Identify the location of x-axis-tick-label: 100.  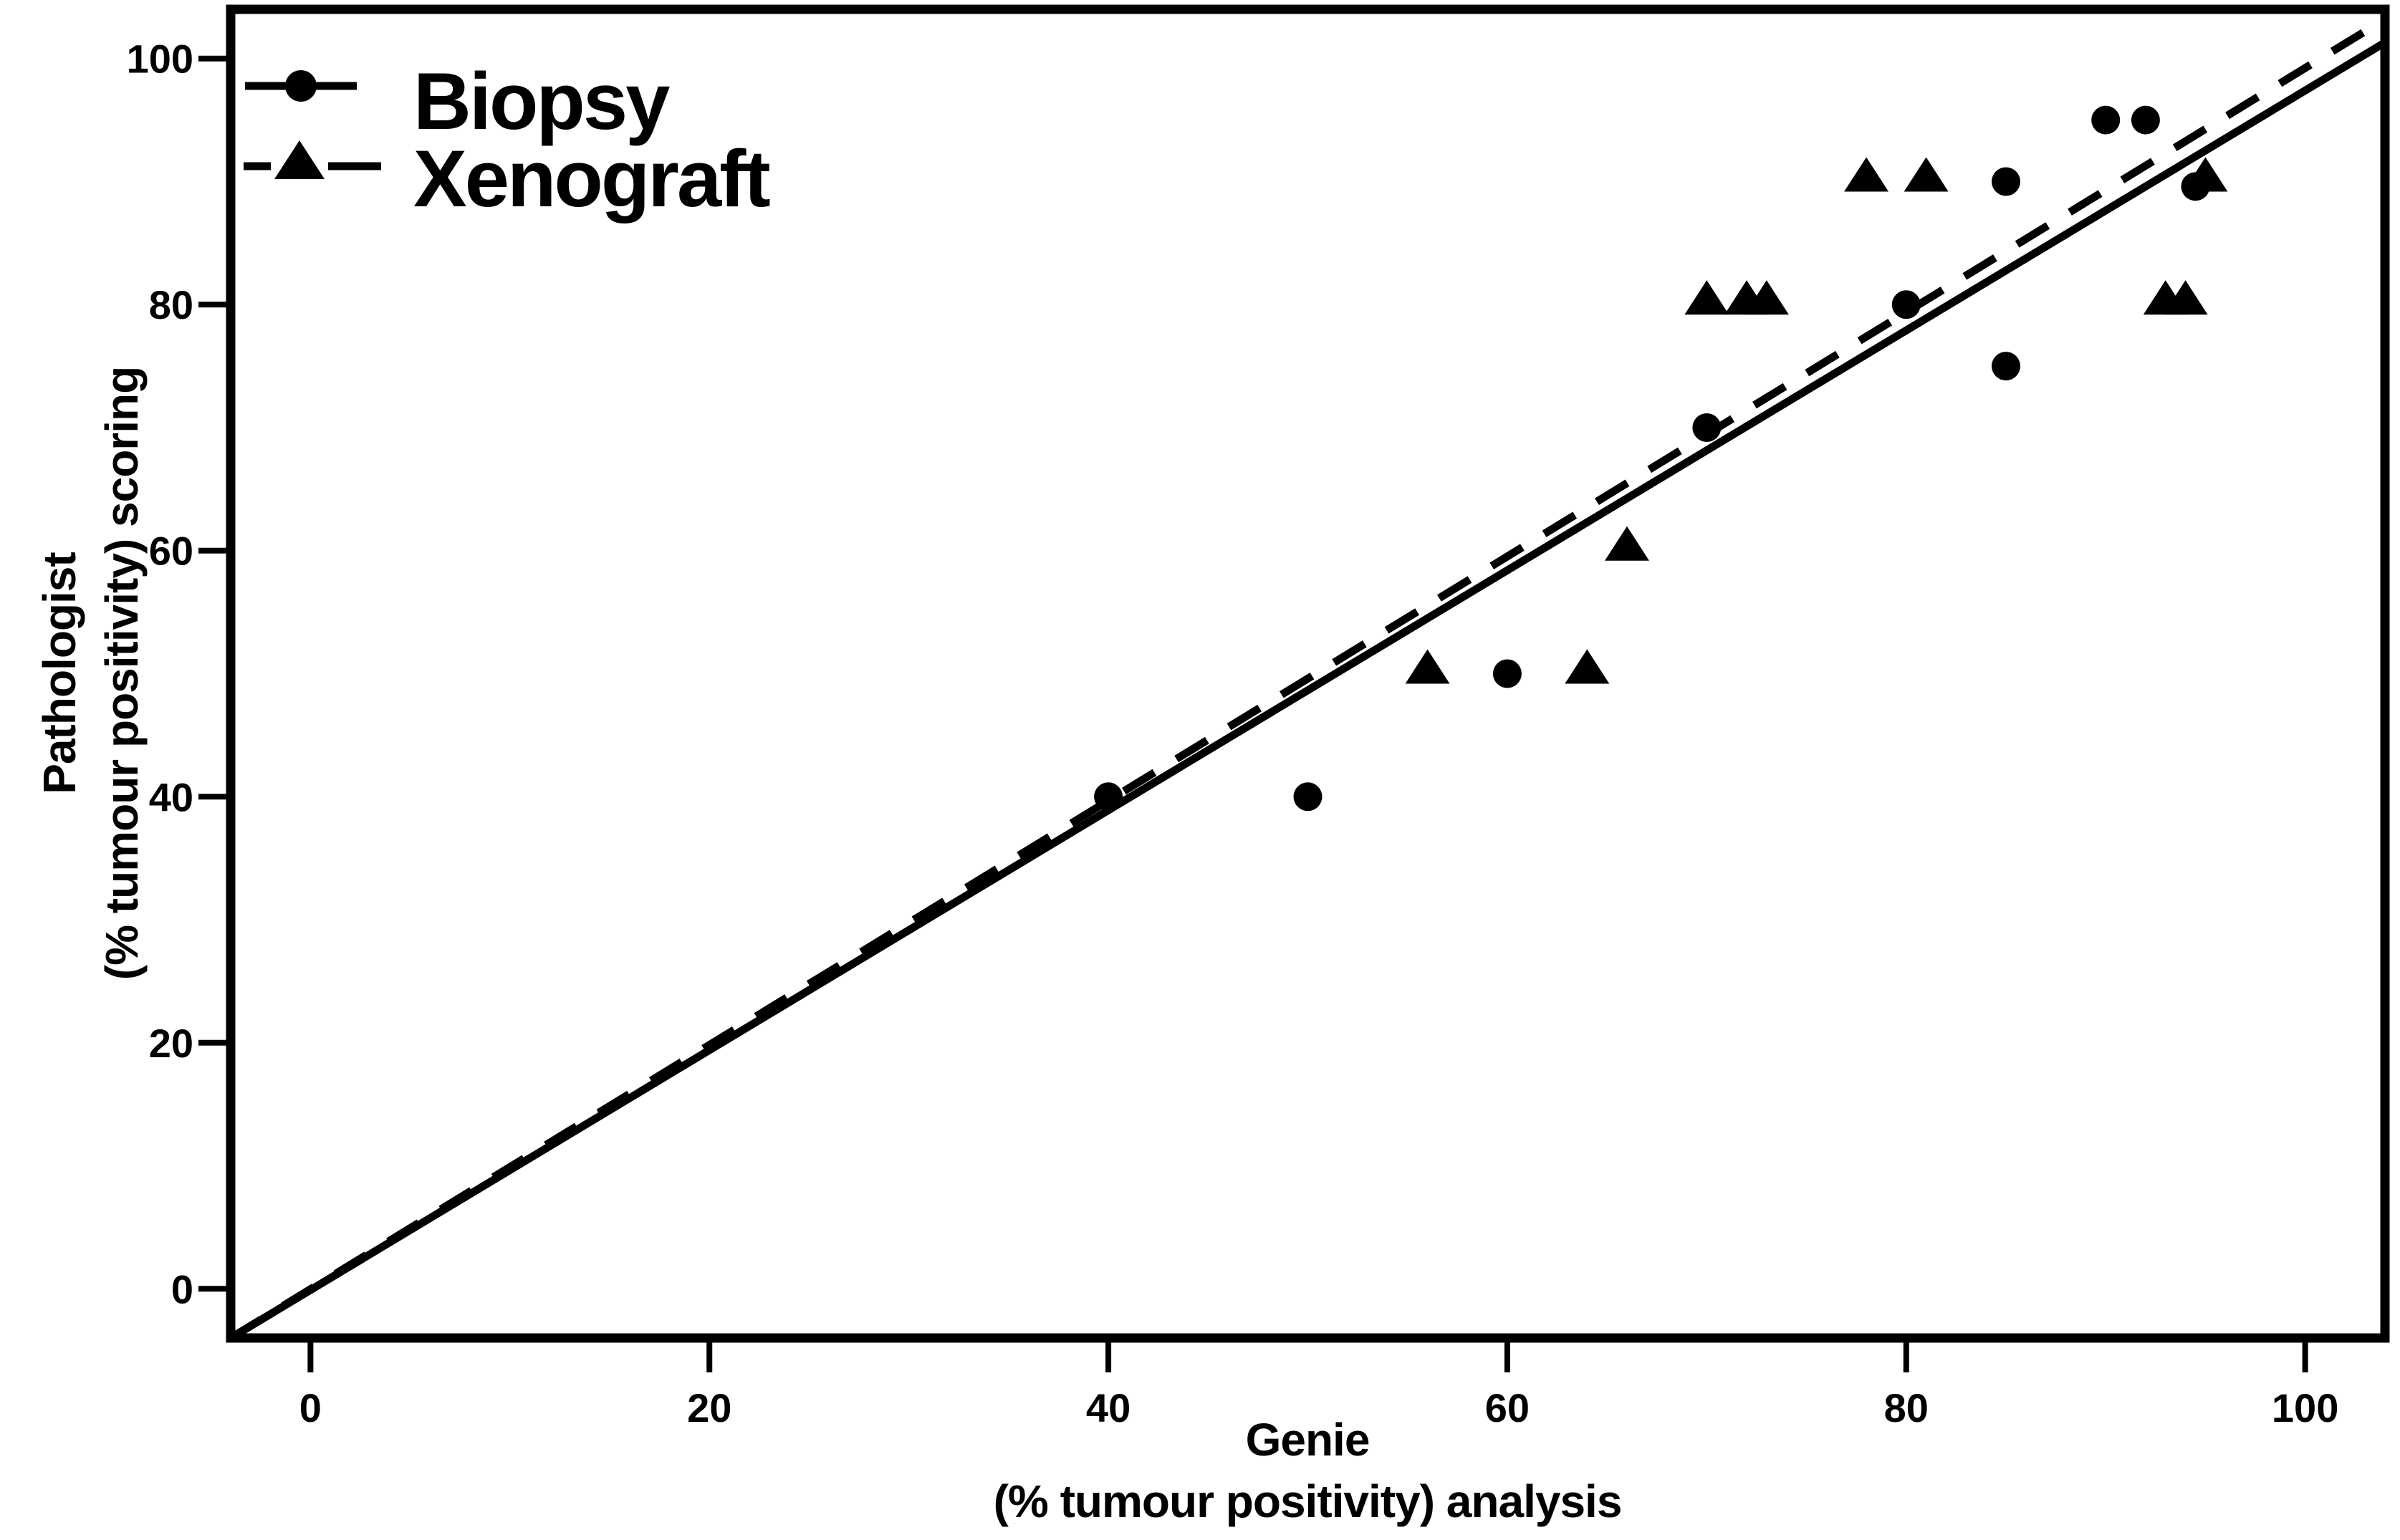
(2305, 1407).